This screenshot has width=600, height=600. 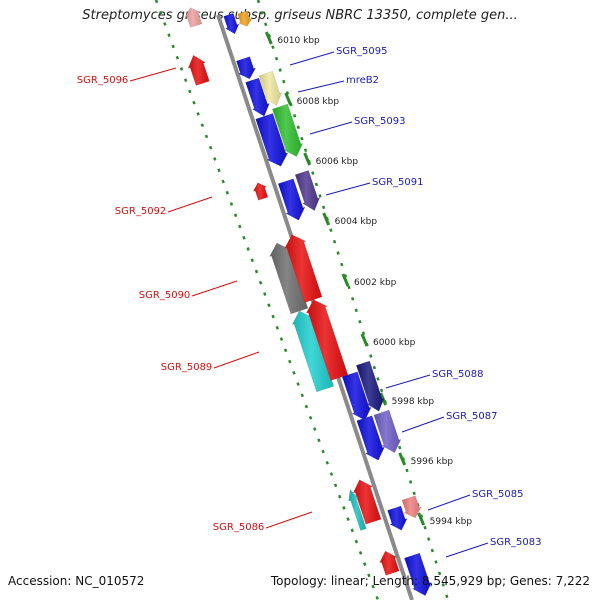 I want to click on gene-label-text: SGR_5095, so click(x=362, y=51).